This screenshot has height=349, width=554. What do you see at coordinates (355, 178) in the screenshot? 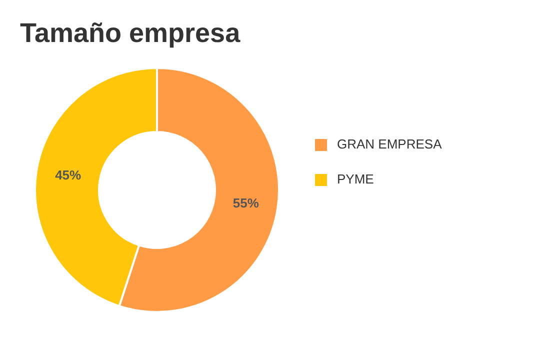
I see `legend-label: PYME` at bounding box center [355, 178].